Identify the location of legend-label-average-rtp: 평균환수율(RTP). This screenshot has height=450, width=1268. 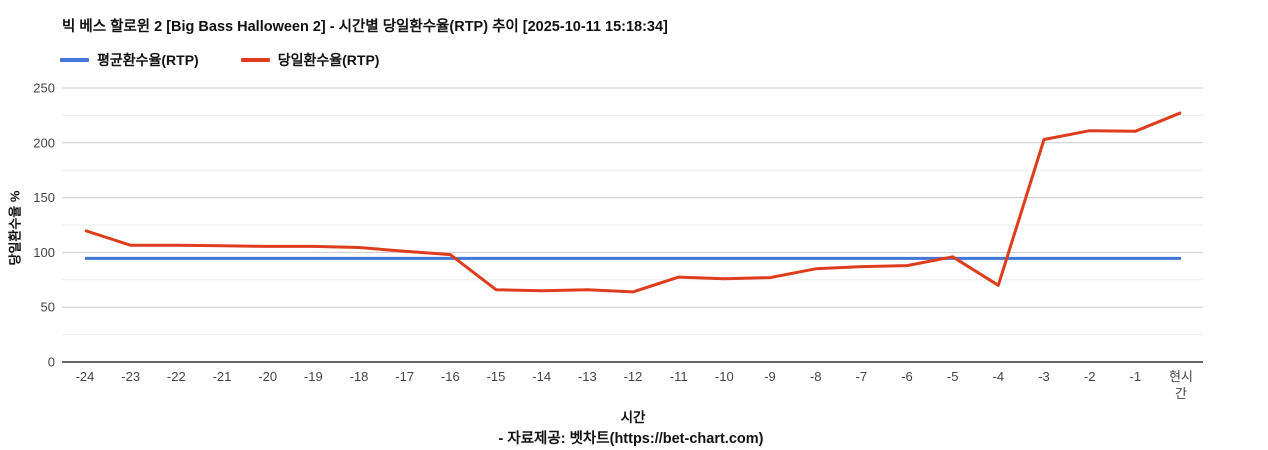
(148, 60).